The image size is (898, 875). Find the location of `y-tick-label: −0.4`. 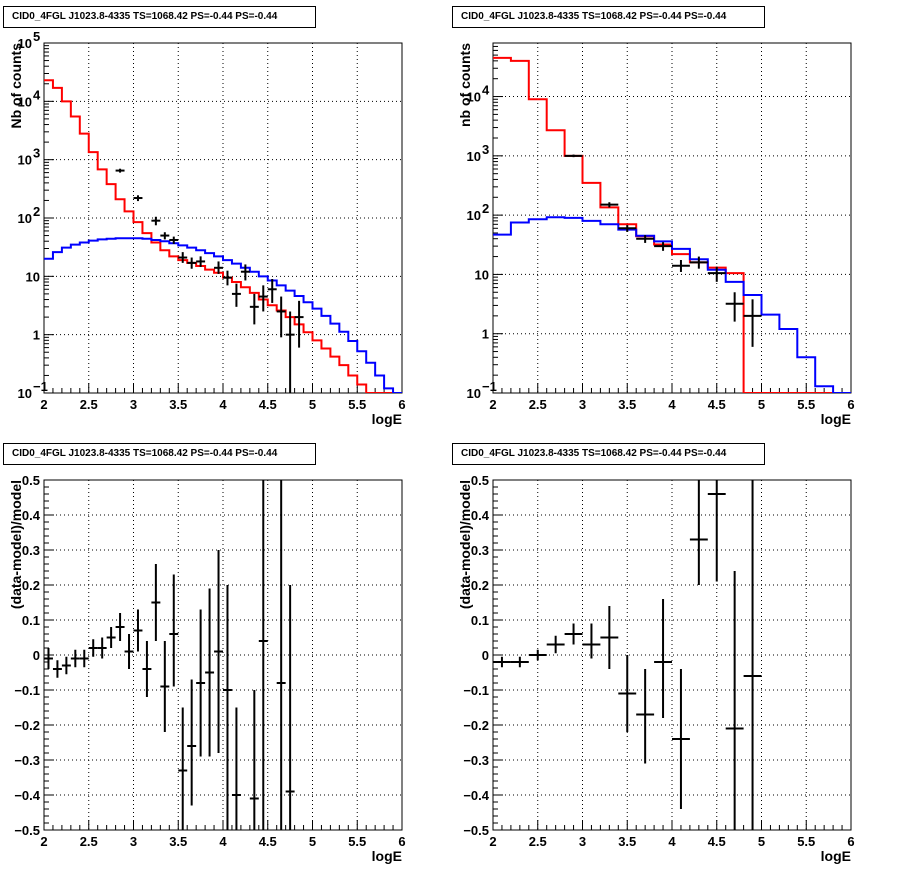

y-tick-label: −0.4 is located at coordinates (476, 795).